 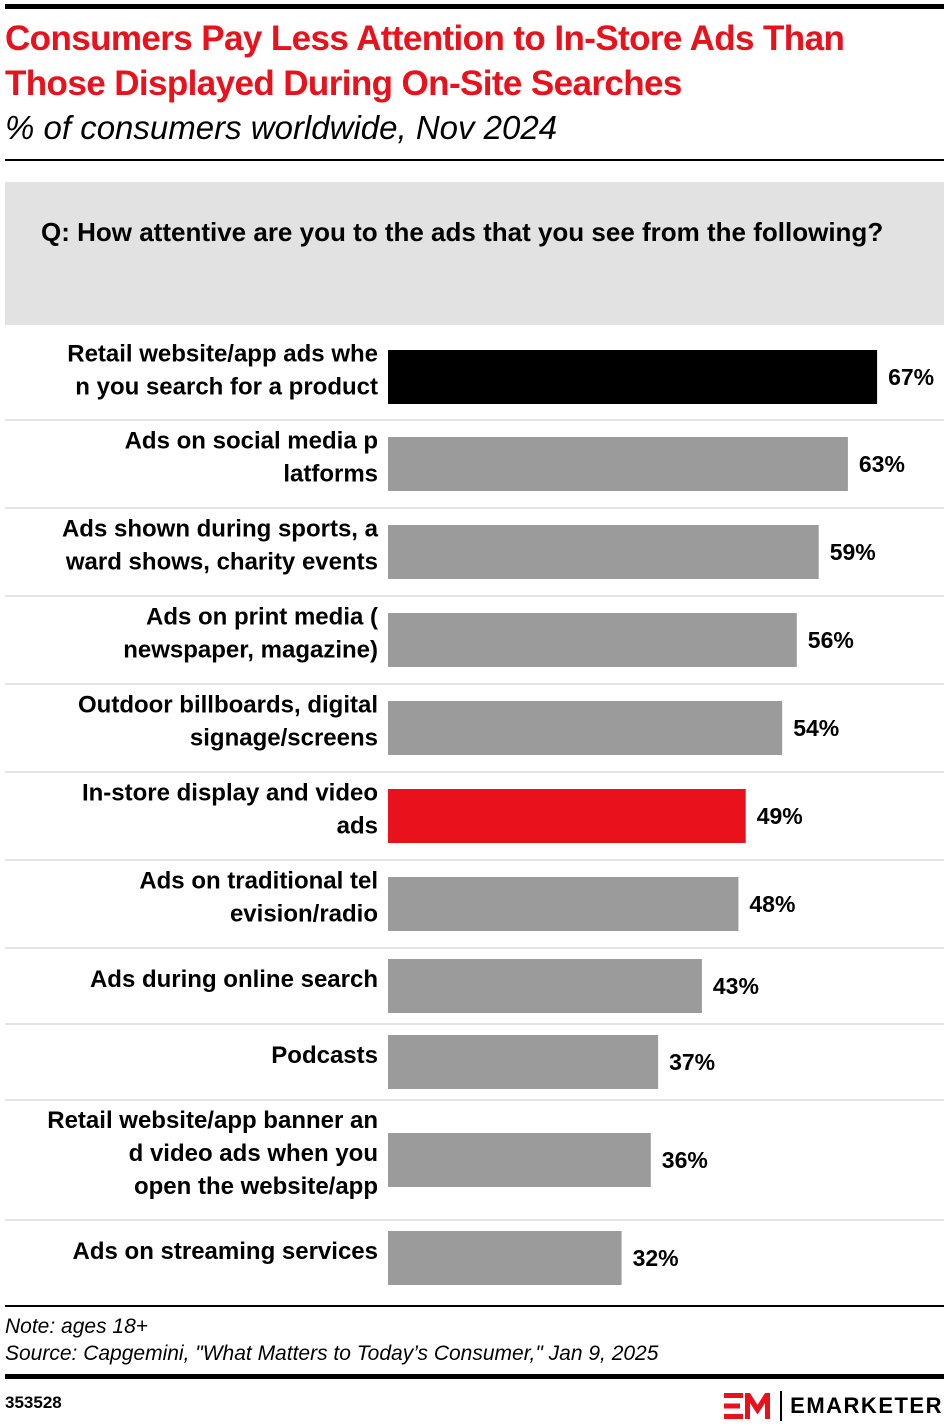 What do you see at coordinates (656, 1258) in the screenshot?
I see `value-label: 32%` at bounding box center [656, 1258].